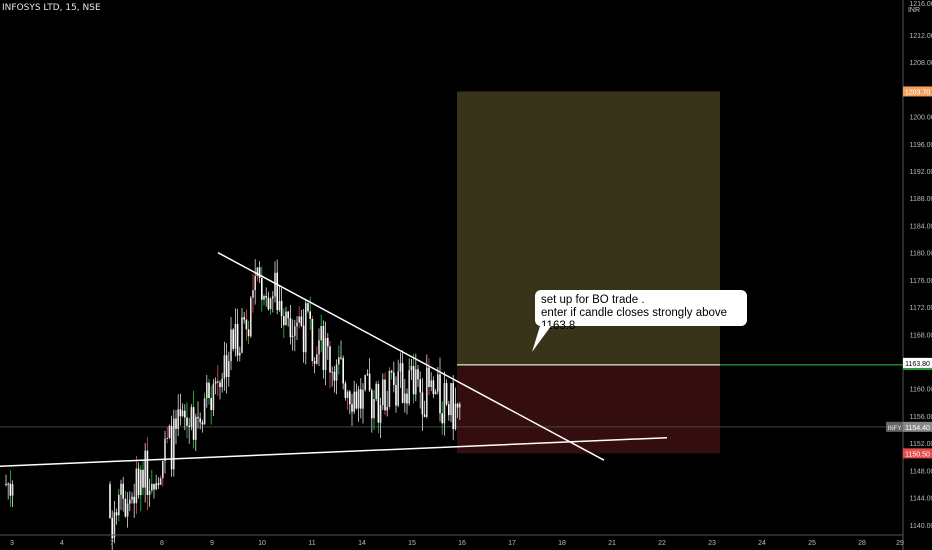 The height and width of the screenshot is (550, 932). Describe the element at coordinates (921, 254) in the screenshot. I see `y-tick-label: 1180.00` at that location.